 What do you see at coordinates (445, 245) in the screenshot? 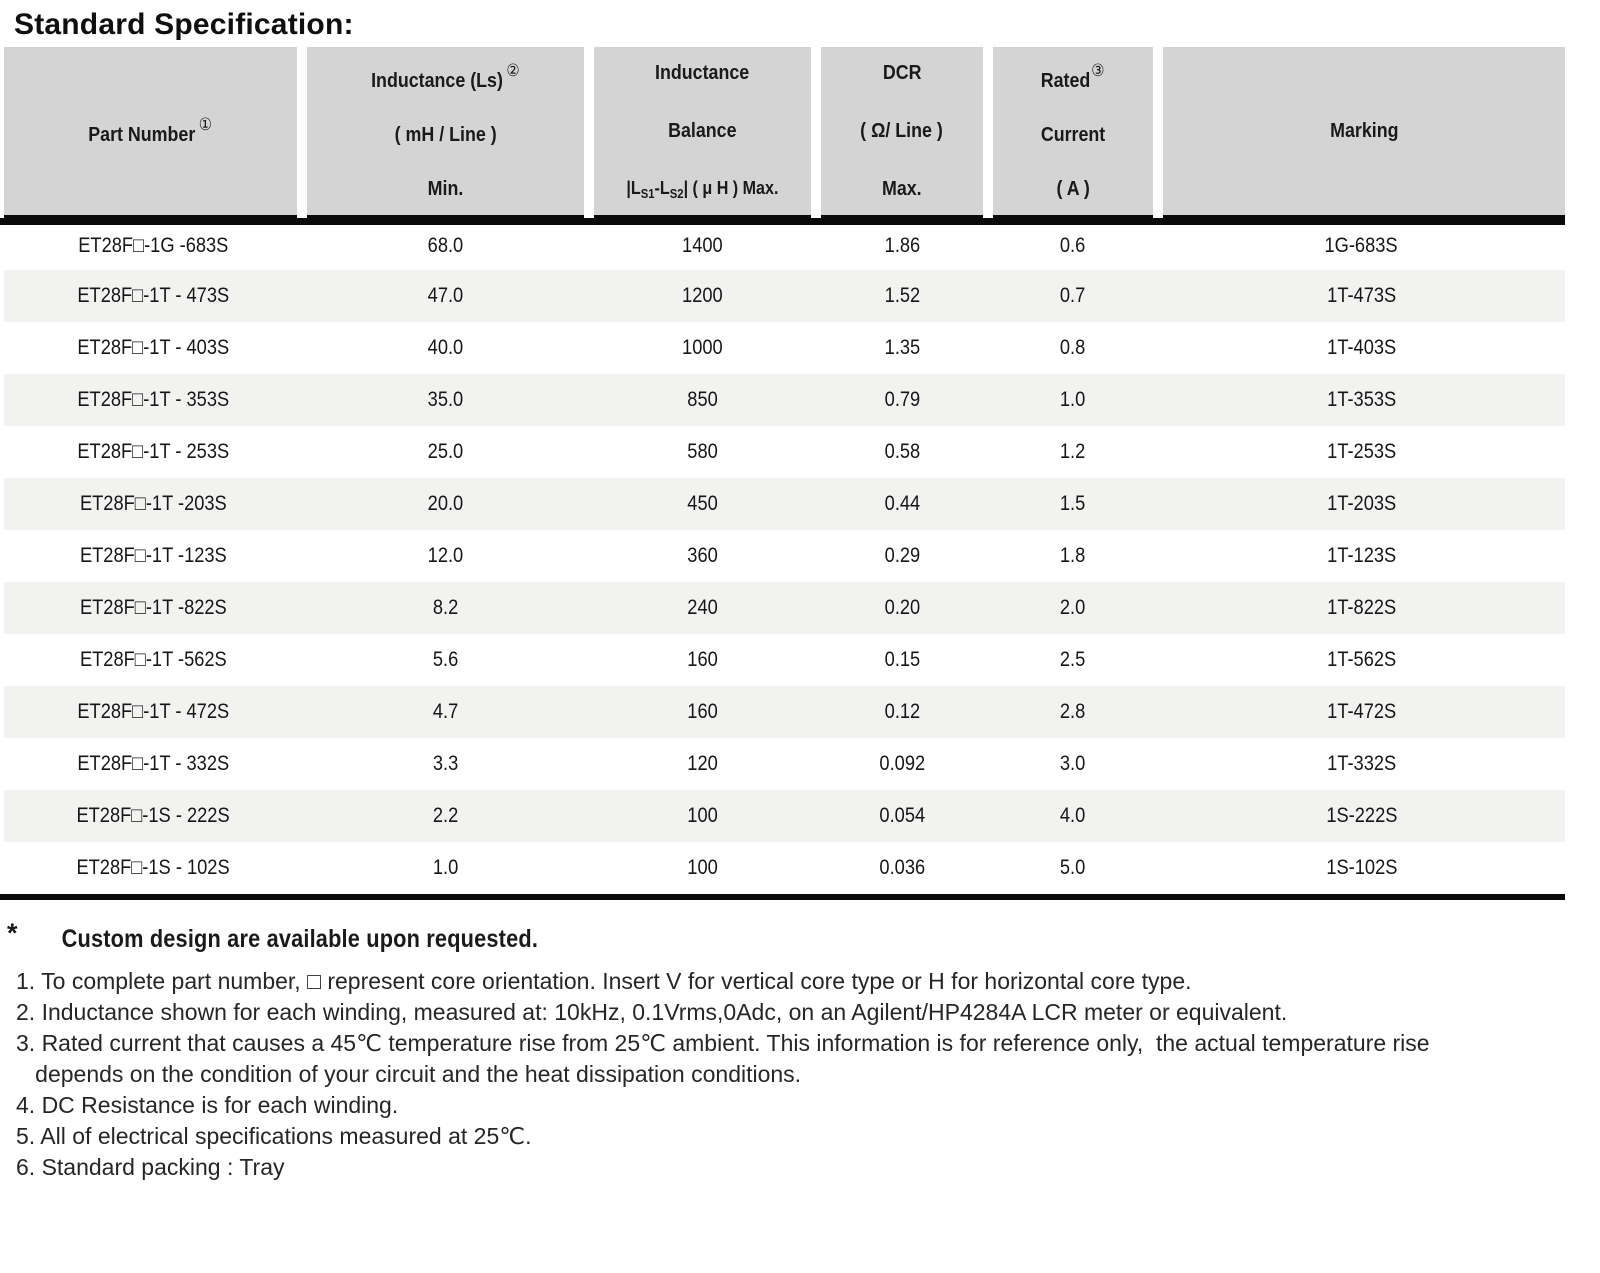
I see `cell-inductance-min: 68.0` at bounding box center [445, 245].